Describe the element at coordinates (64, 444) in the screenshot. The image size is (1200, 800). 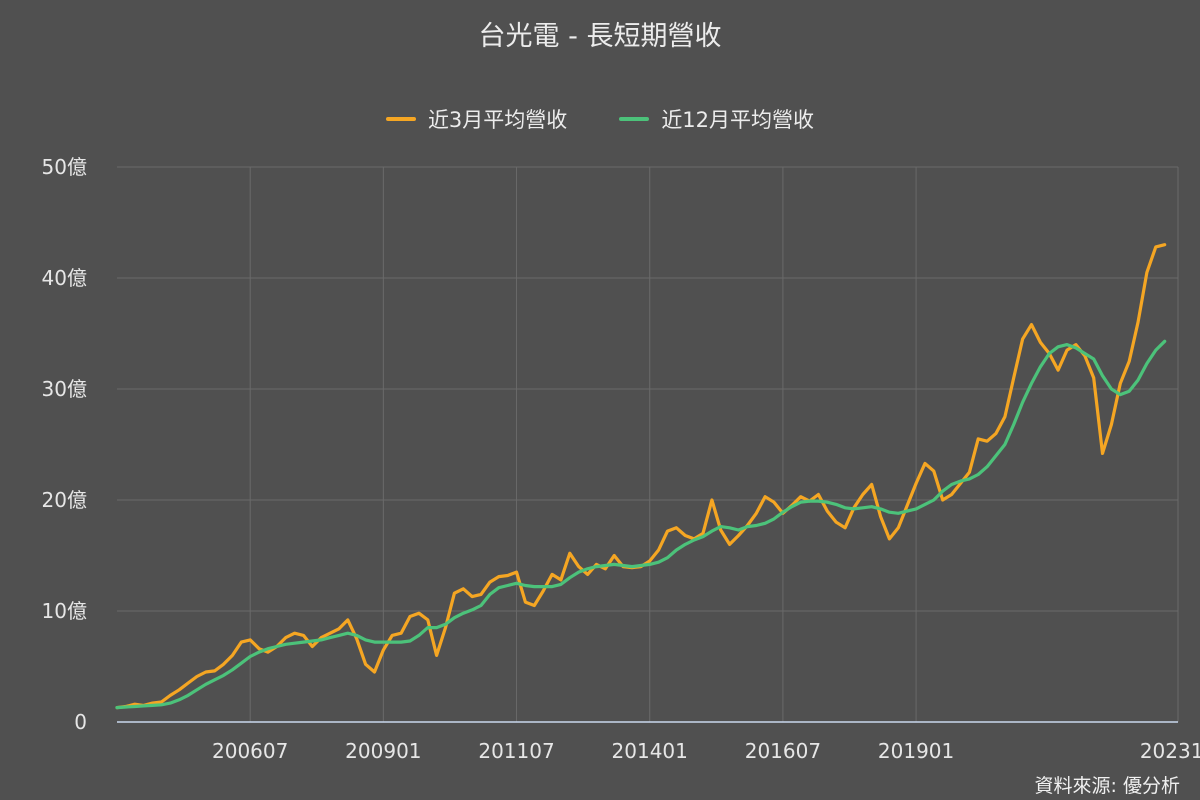
I see `y-axis: 0 10億 20億 30億 40億 50億` at that location.